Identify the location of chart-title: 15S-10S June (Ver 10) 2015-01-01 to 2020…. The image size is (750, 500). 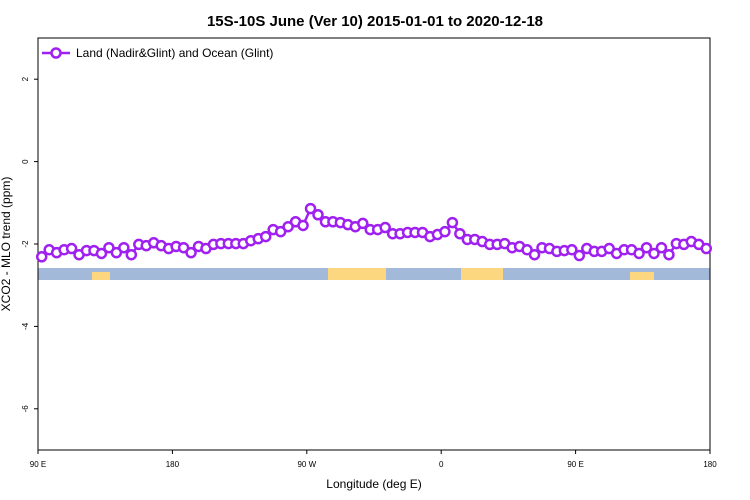
(375, 21).